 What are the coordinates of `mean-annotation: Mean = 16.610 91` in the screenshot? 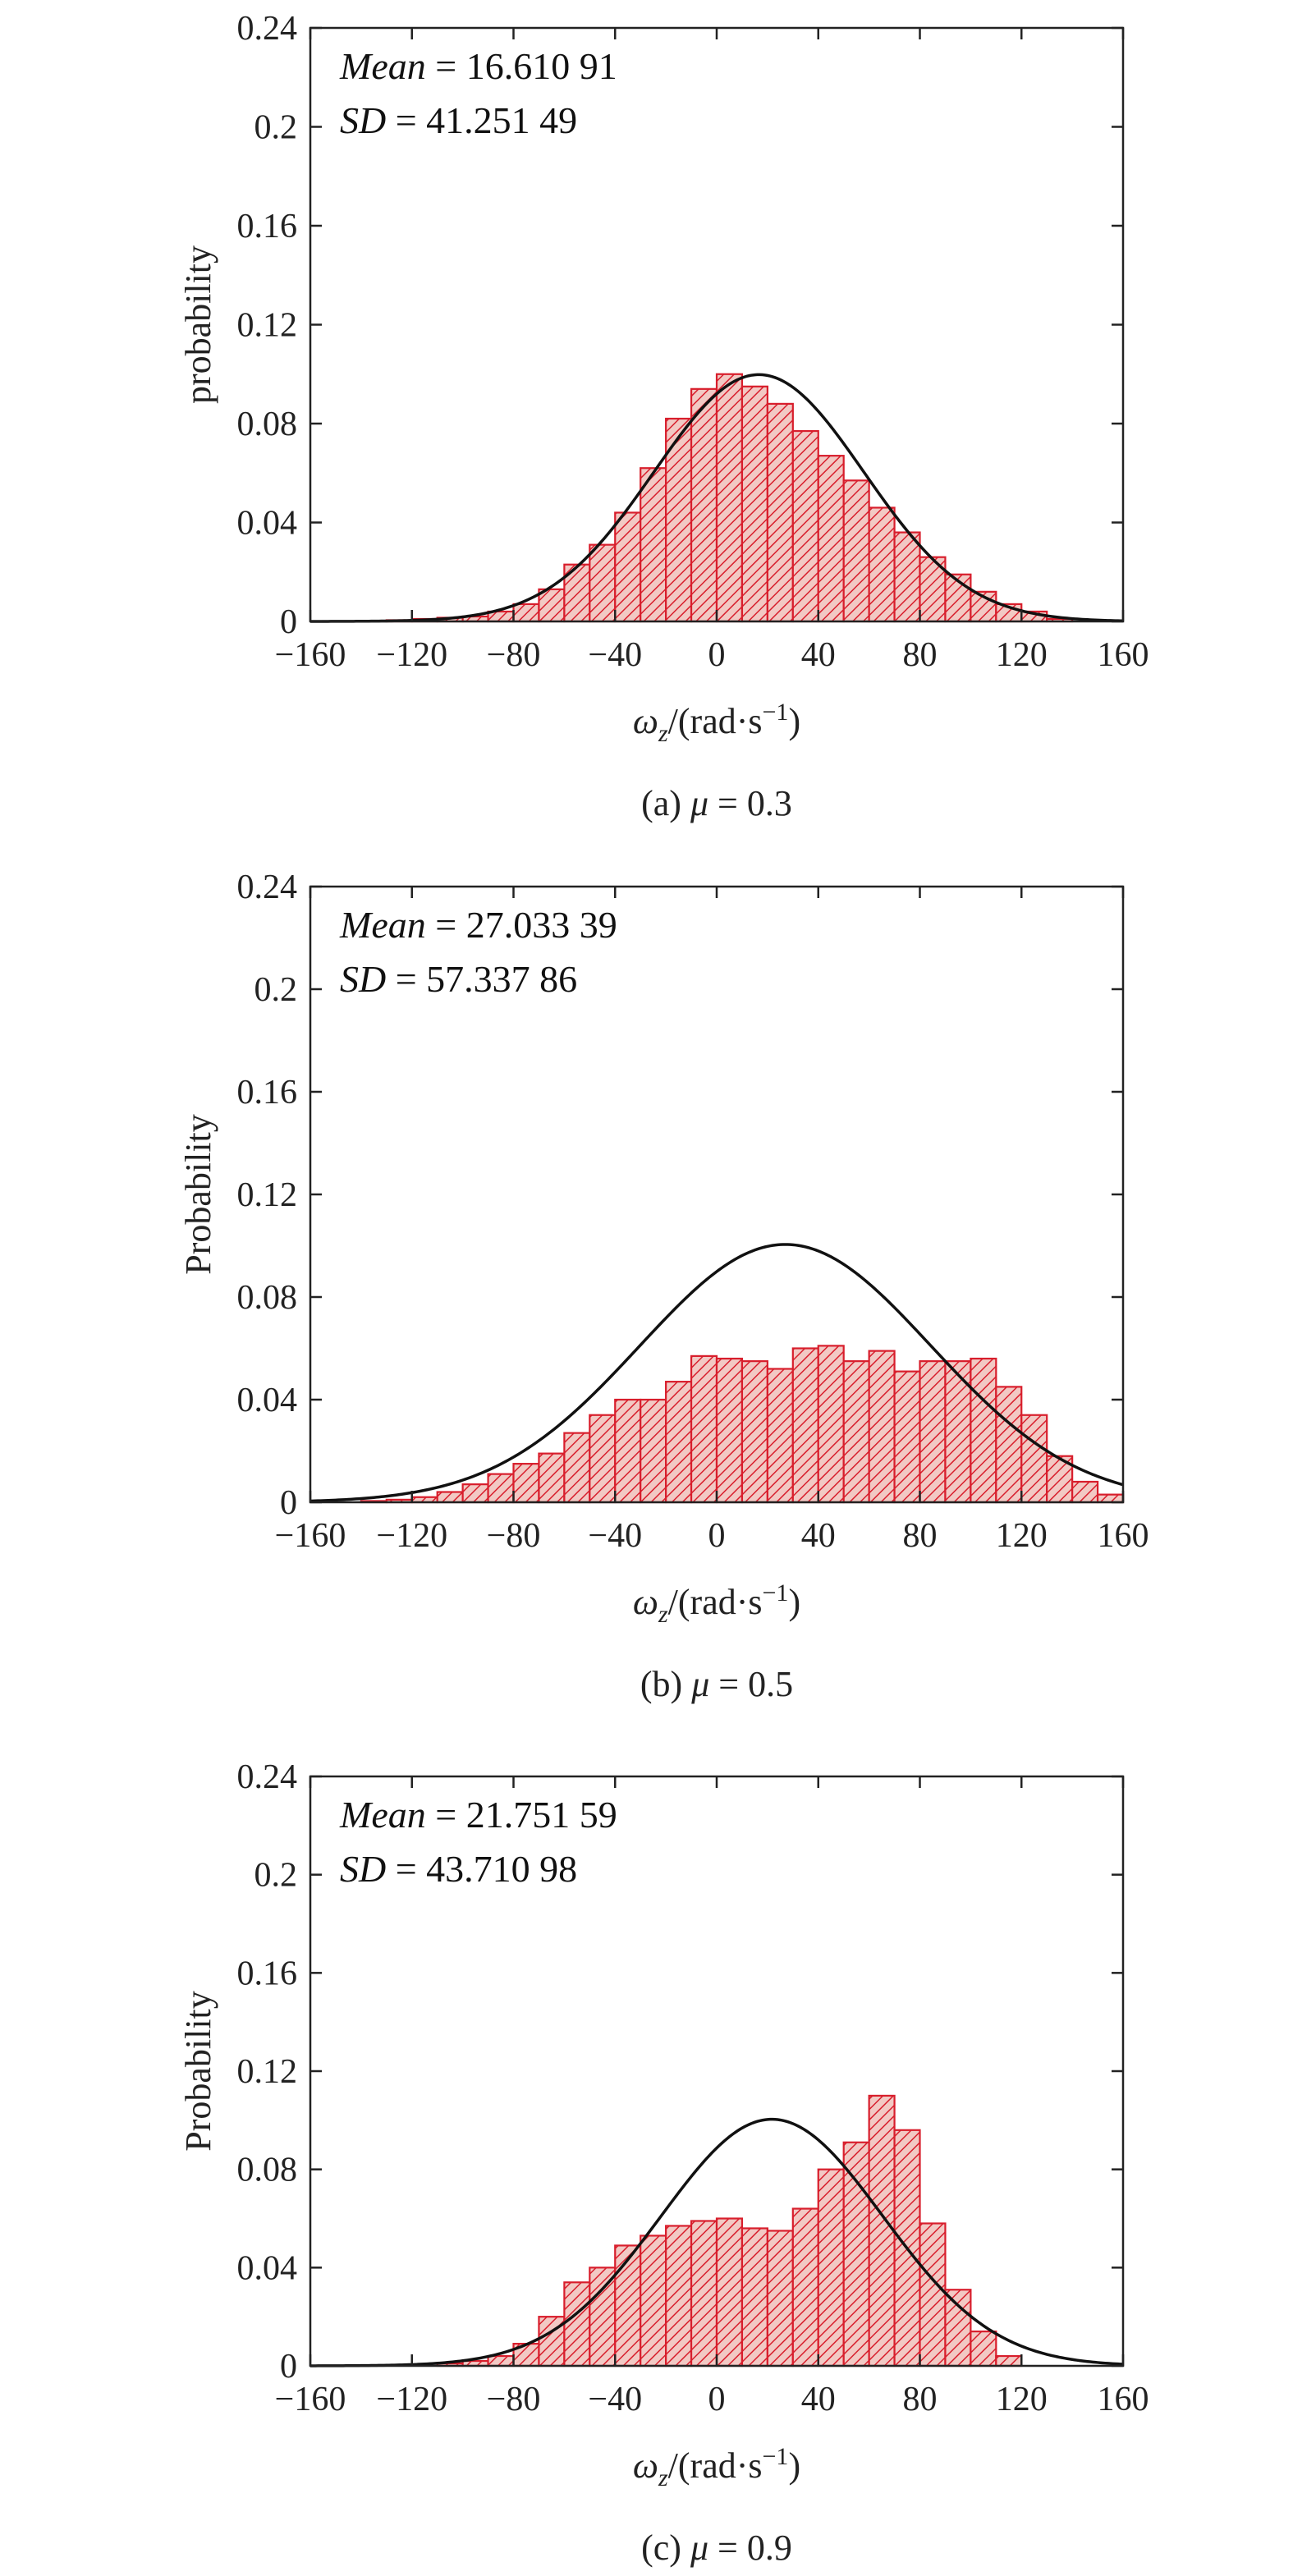 It's located at (478, 66).